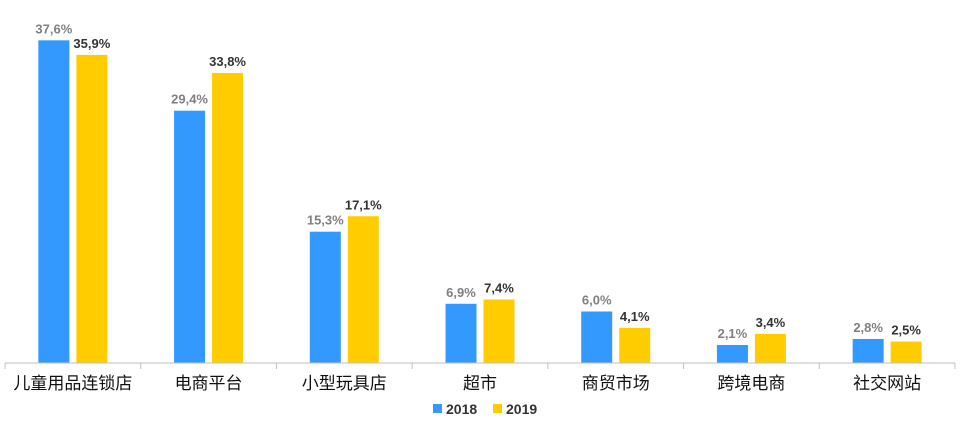  I want to click on data-label-2018-5: 2,1%, so click(733, 333).